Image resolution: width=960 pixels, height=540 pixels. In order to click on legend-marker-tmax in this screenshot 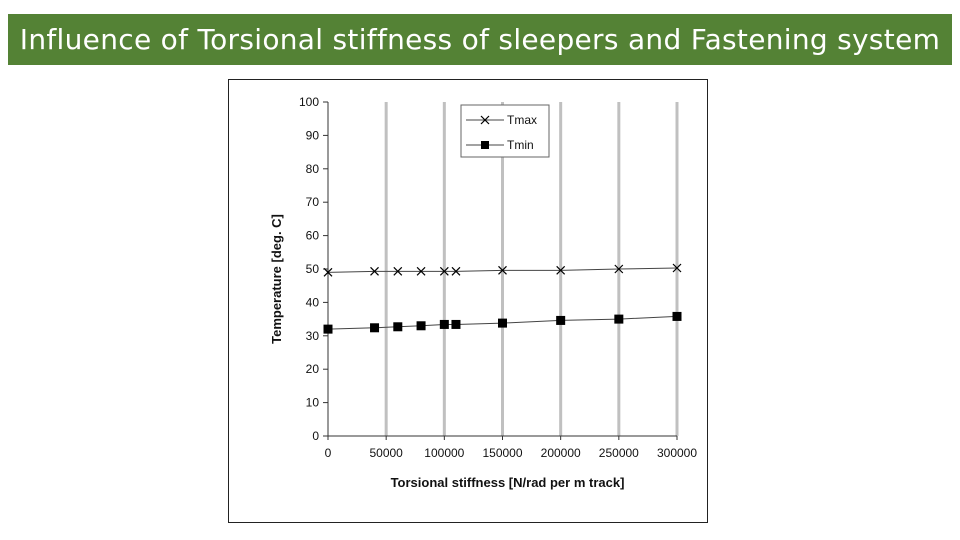, I will do `click(485, 120)`.